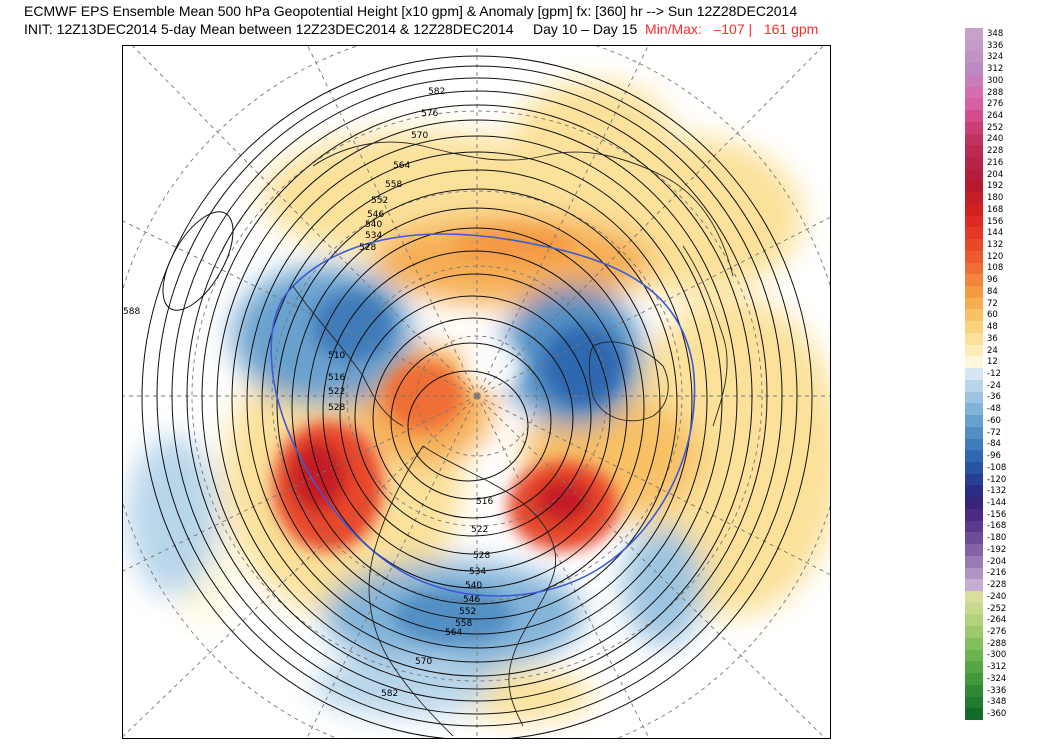 The width and height of the screenshot is (1062, 754). What do you see at coordinates (992, 291) in the screenshot?
I see `colorbar-label: 84` at bounding box center [992, 291].